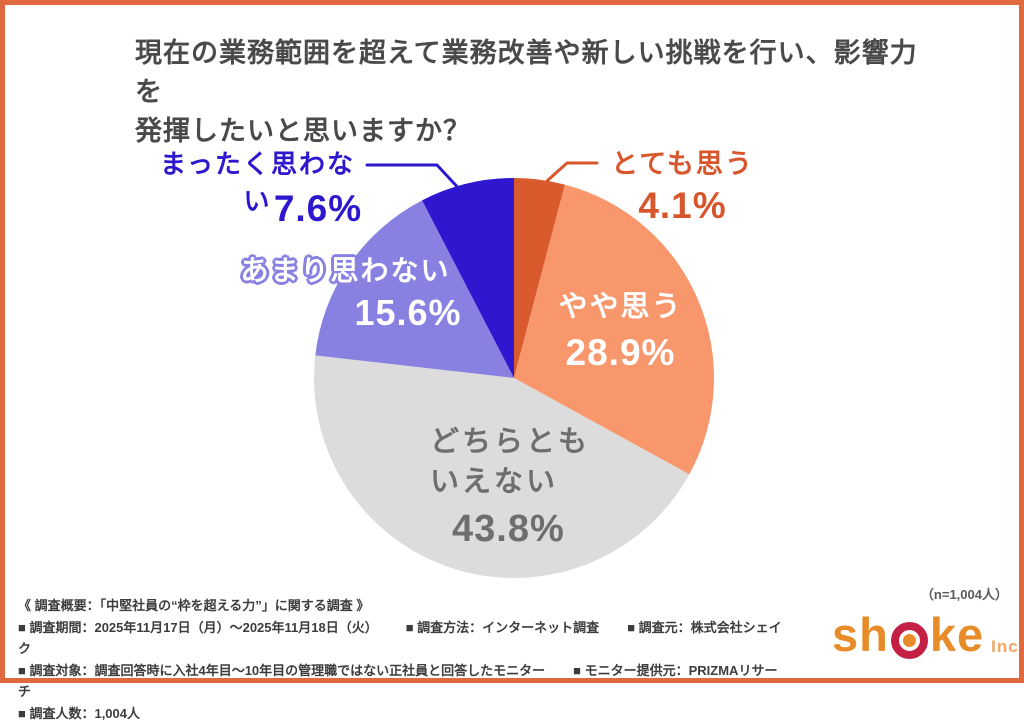  Describe the element at coordinates (517, 442) in the screenshot. I see `label-dochira-line1: どちらとも` at that location.